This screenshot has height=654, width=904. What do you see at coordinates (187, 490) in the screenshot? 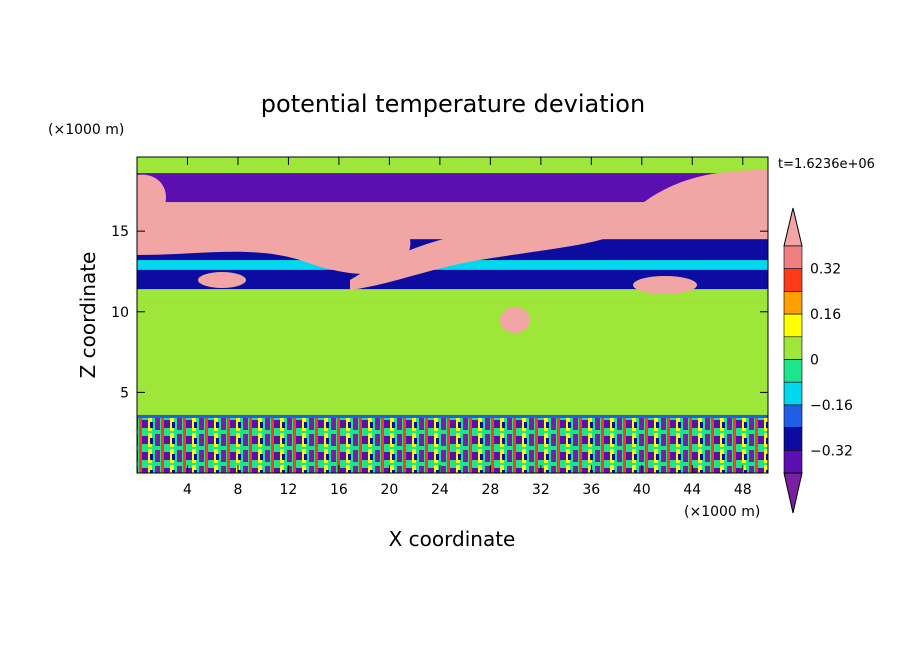
I see `x-tick-label: 4` at bounding box center [187, 490].